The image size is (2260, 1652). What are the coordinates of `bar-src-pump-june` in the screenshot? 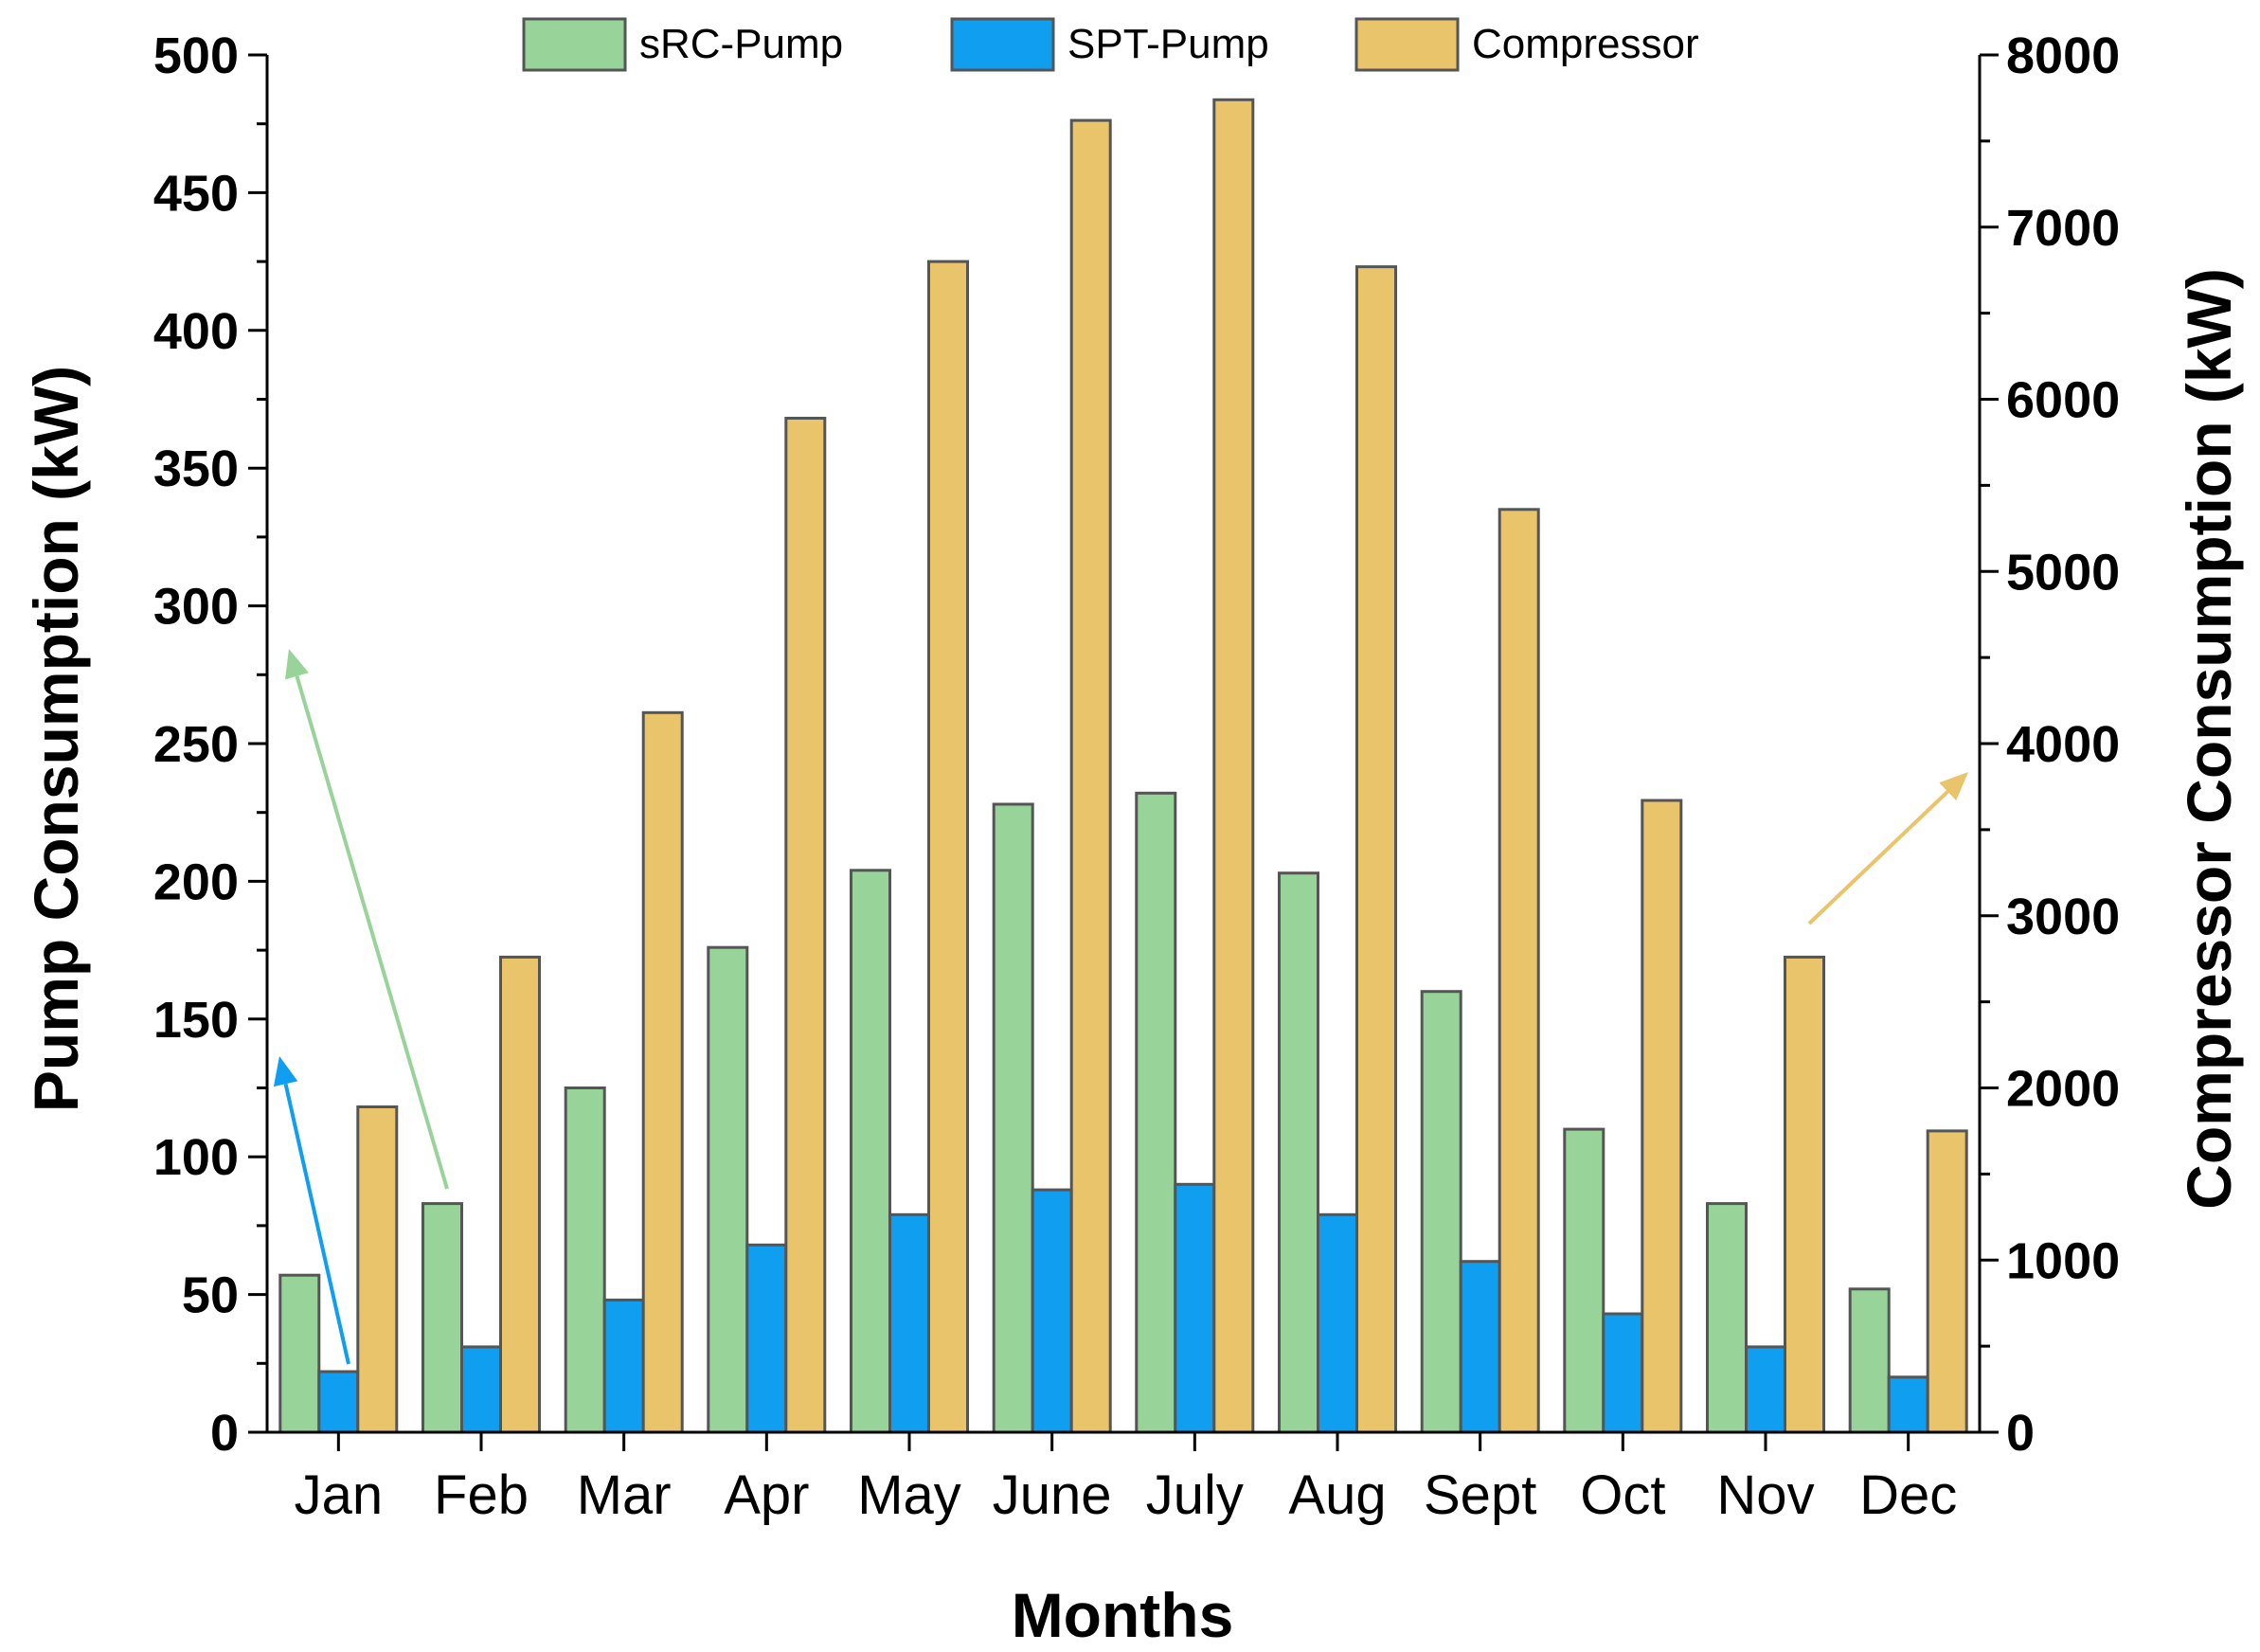 It's located at (1013, 1118).